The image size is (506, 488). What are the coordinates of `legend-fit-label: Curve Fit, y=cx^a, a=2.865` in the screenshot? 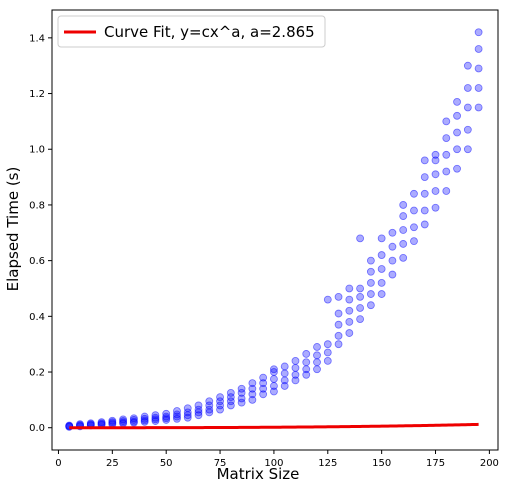 It's located at (209, 32).